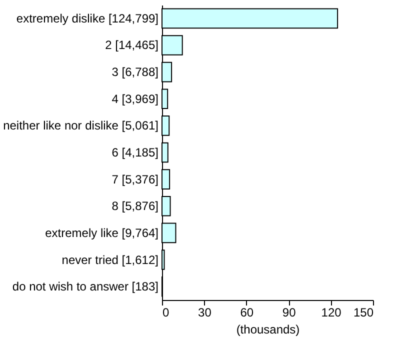  I want to click on y-tick-label: 3 [6,788], so click(135, 72).